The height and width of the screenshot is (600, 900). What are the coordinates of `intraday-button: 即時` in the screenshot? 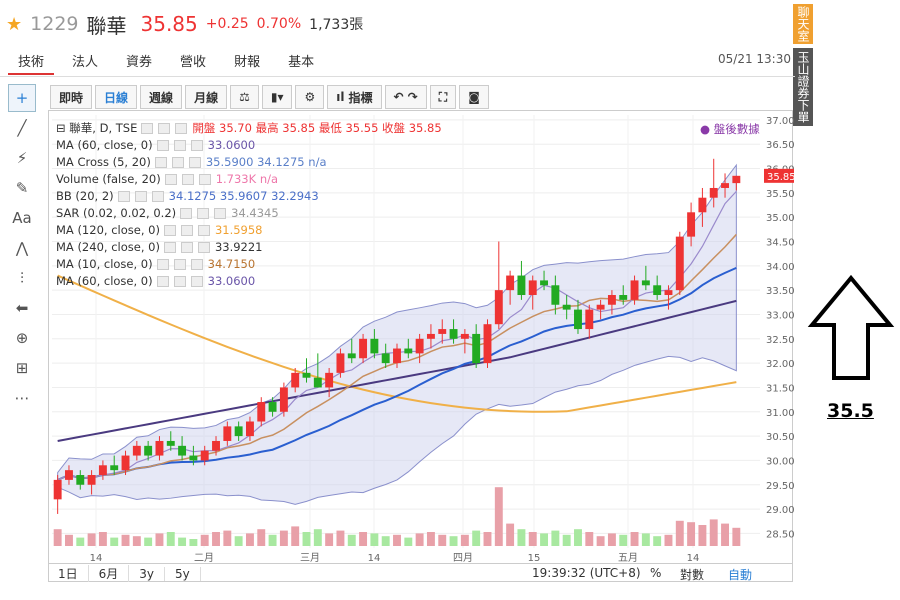 It's located at (71, 97).